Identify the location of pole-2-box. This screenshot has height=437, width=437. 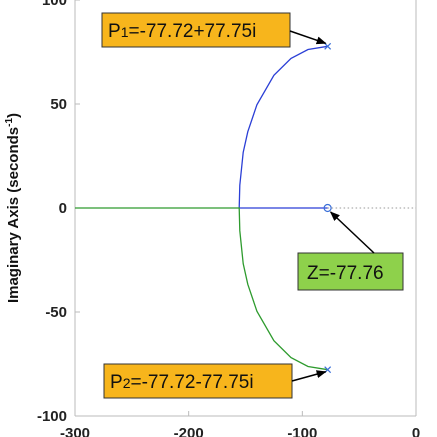
(198, 381).